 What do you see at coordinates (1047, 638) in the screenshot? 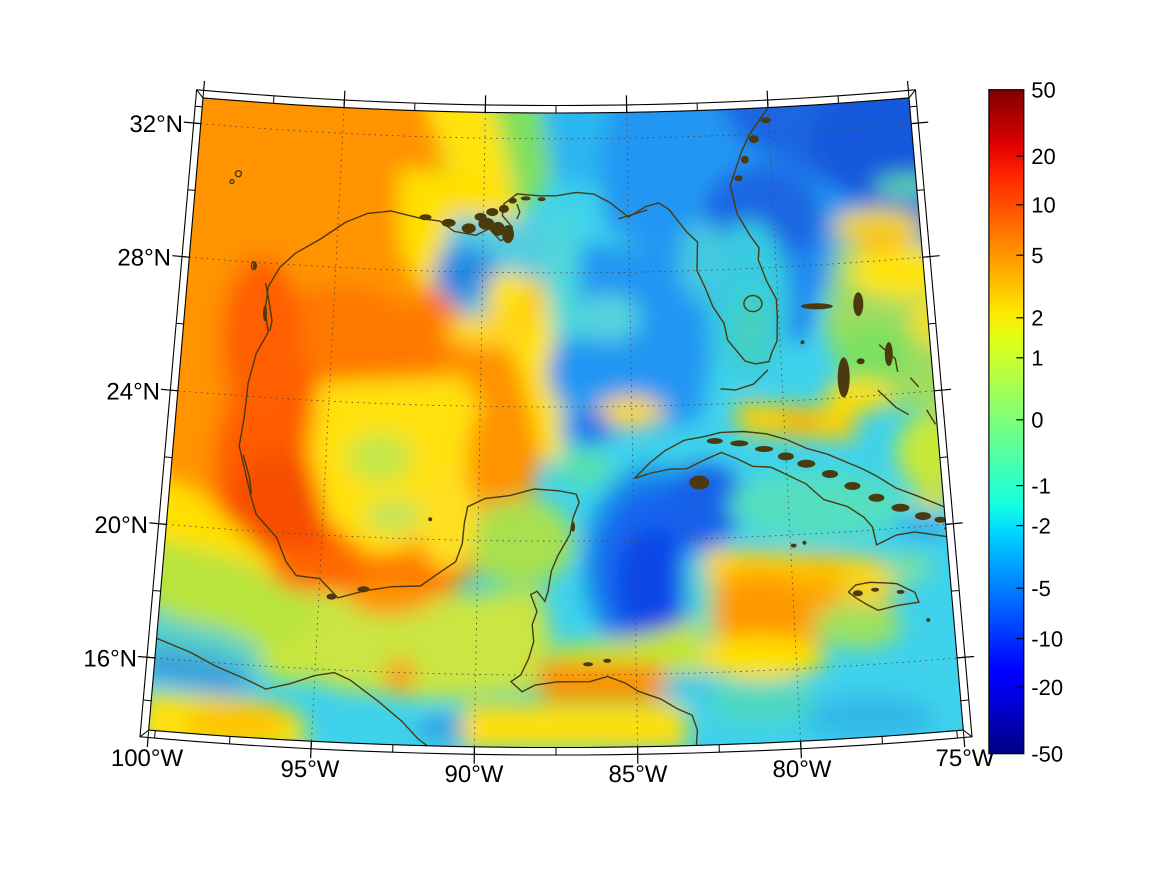
I see `svg-text: -10` at bounding box center [1047, 638].